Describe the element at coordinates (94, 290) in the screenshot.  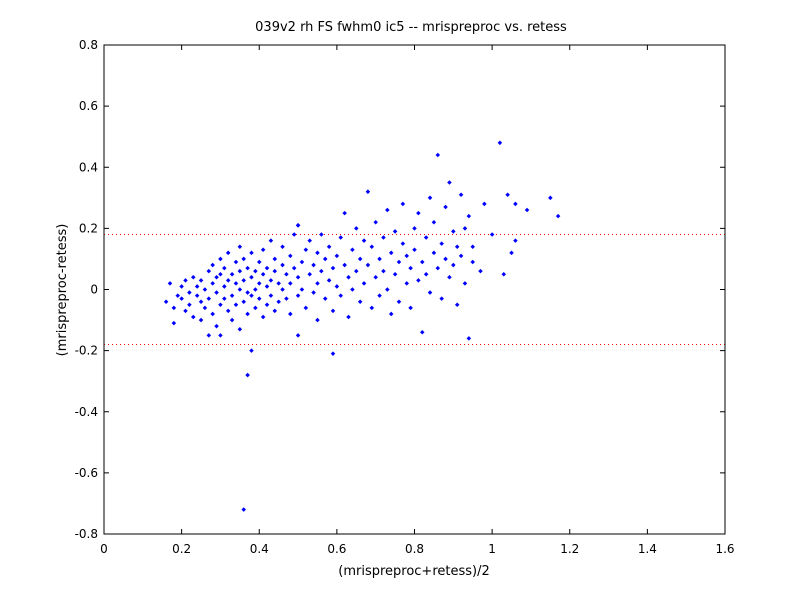
I see `y-tick-label: 0` at that location.